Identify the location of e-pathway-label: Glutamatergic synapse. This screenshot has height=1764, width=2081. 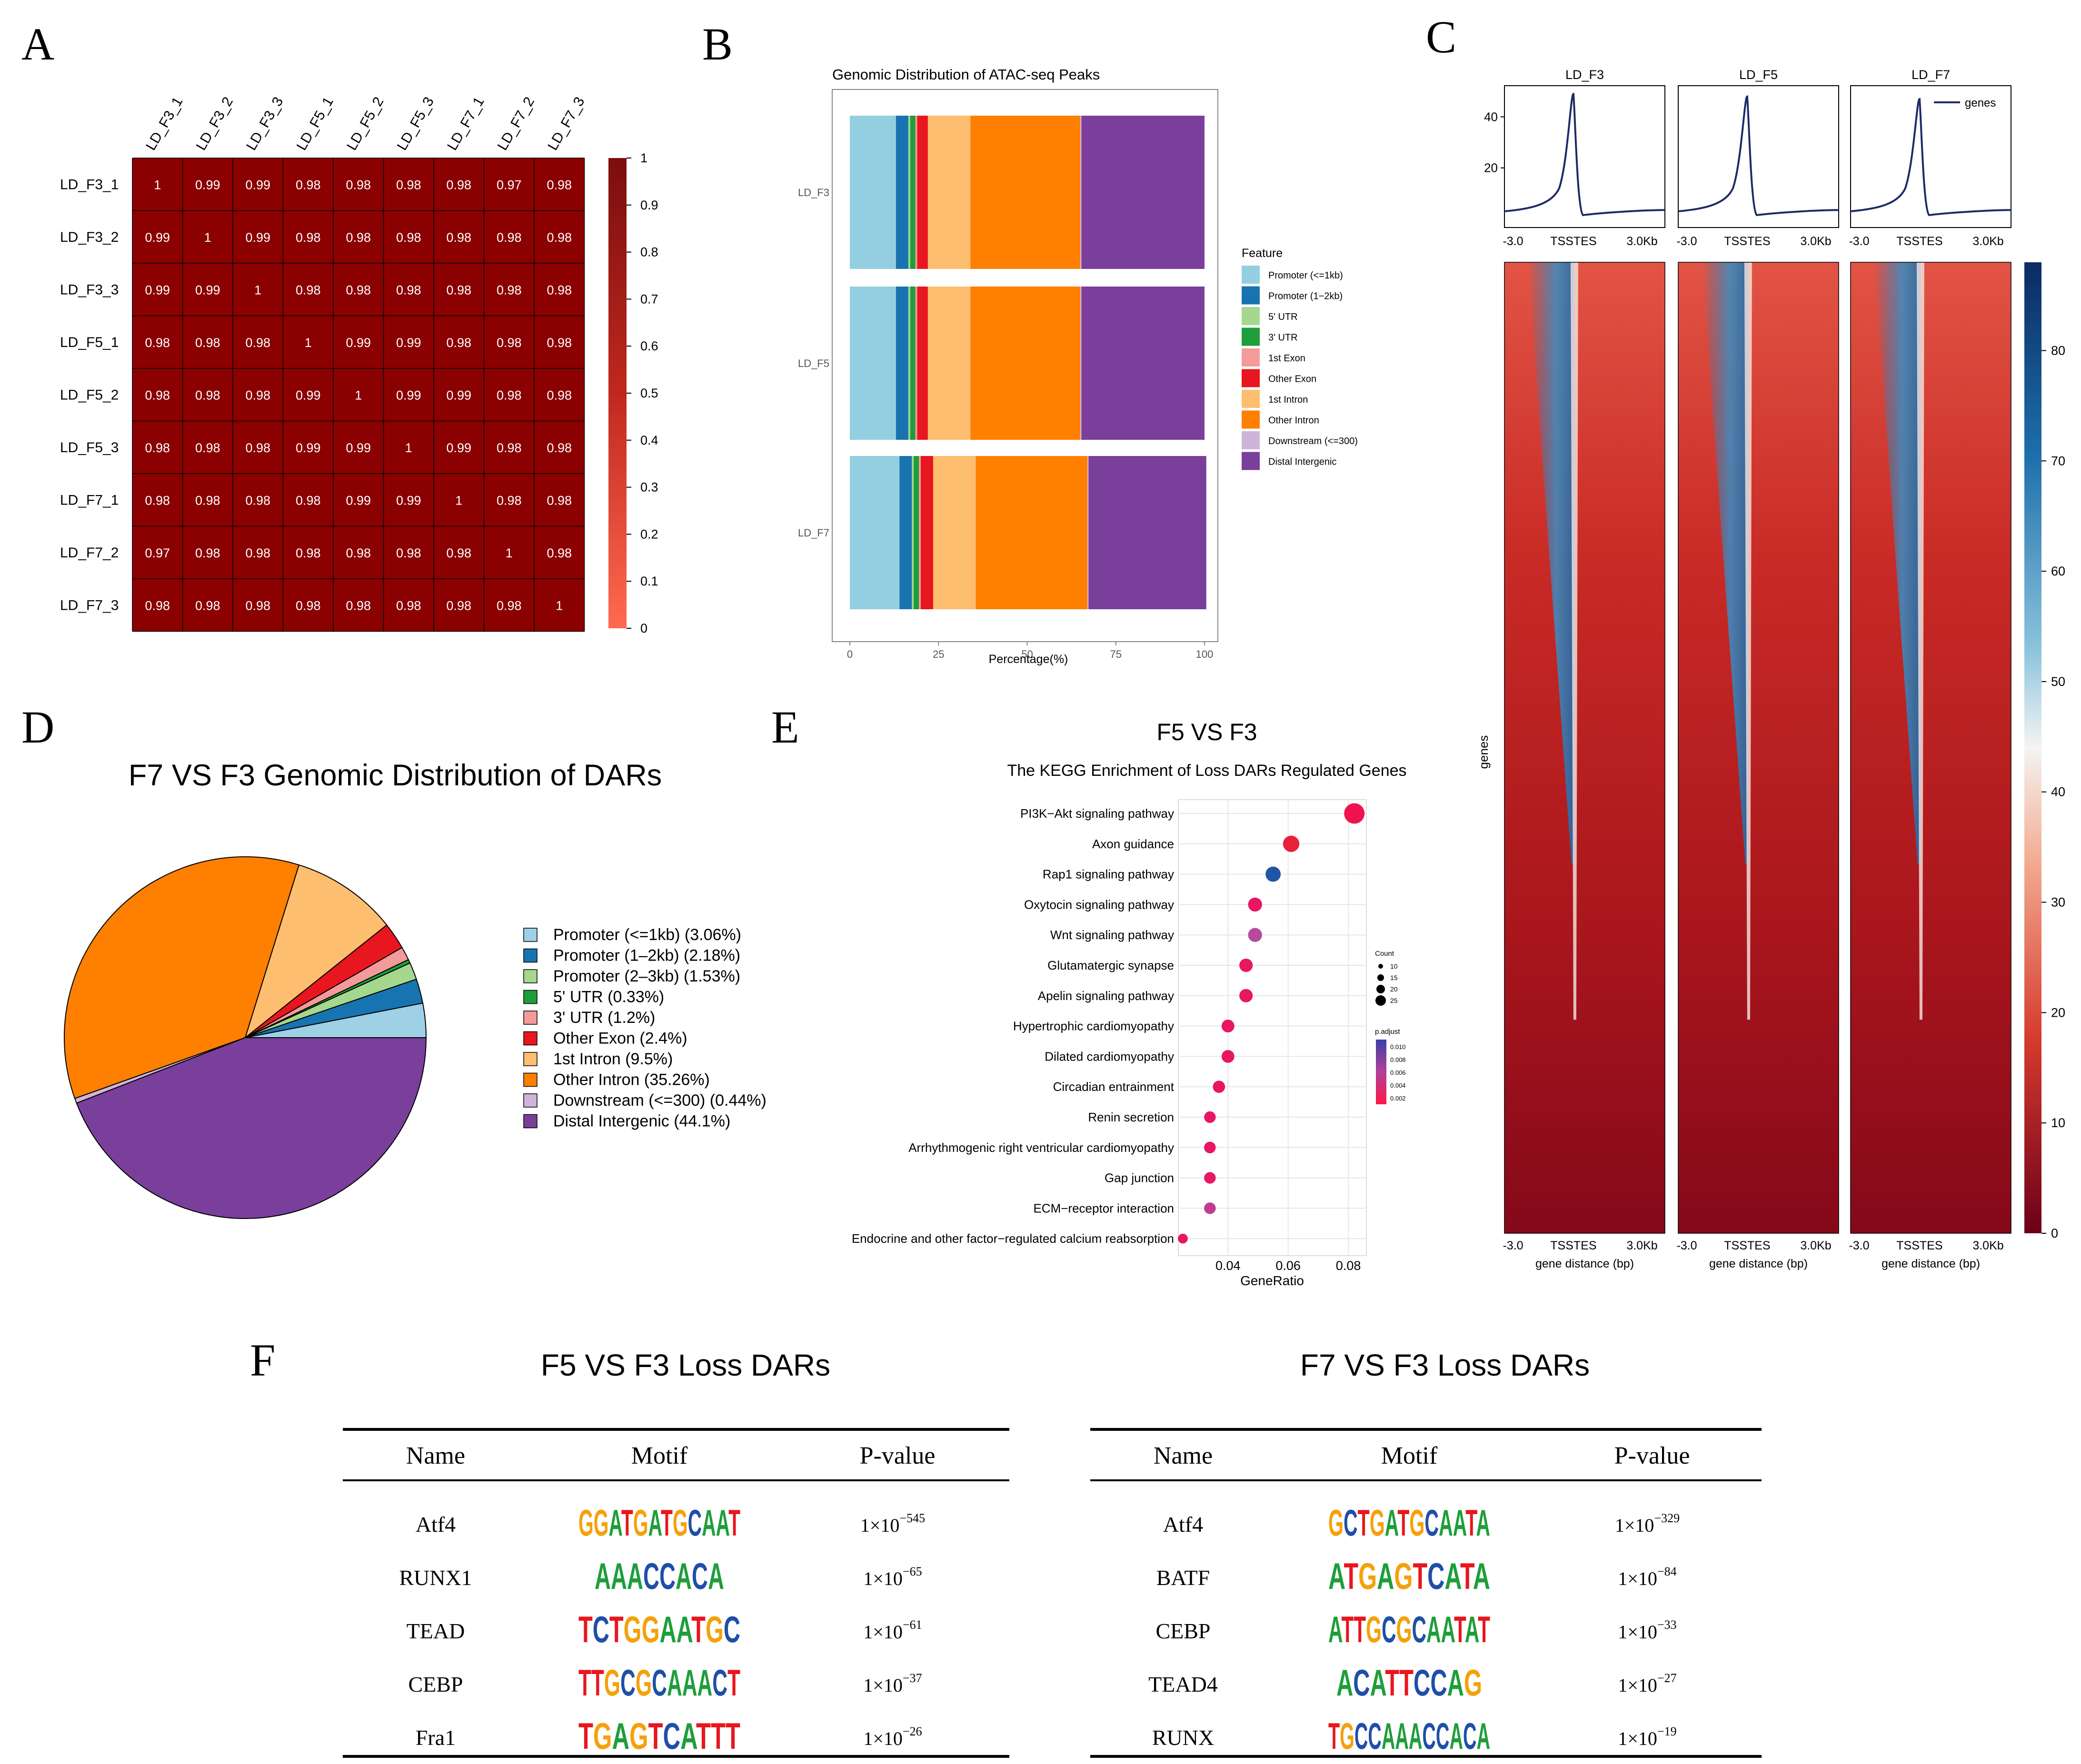
(1110, 965).